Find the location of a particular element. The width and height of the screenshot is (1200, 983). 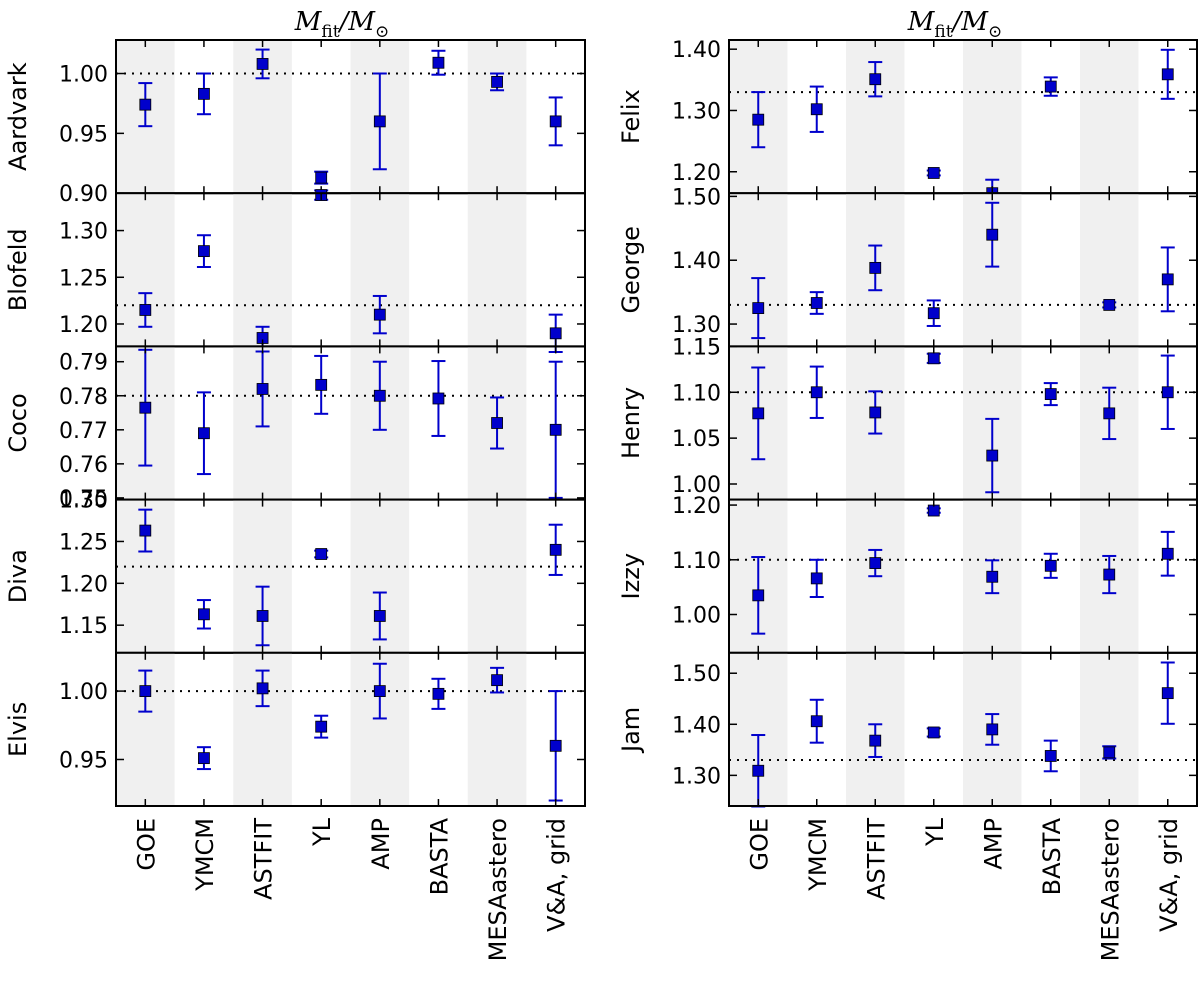

y-tick-label: 0.76 is located at coordinates (83, 465).